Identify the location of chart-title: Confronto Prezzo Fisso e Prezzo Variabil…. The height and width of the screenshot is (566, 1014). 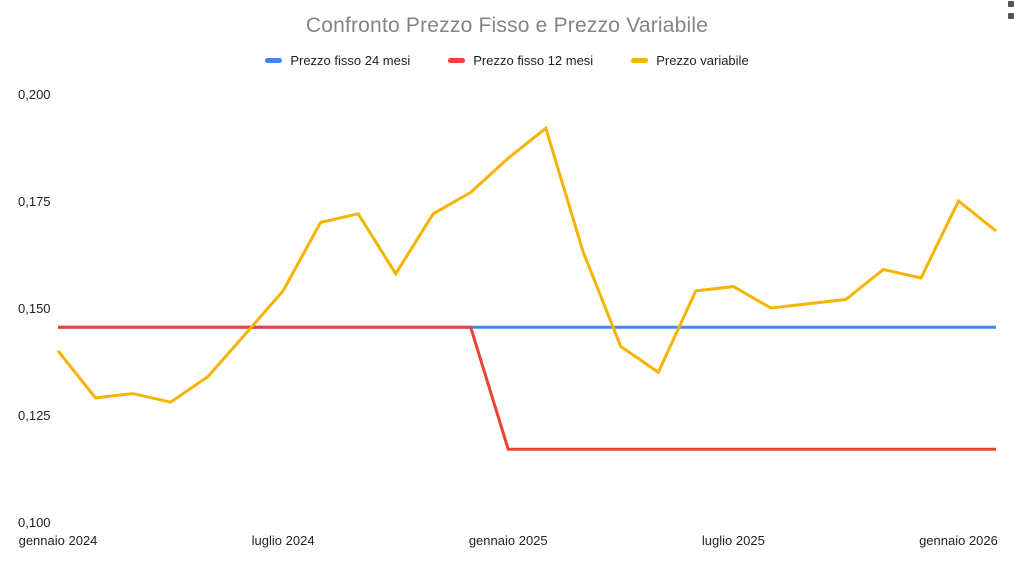
(507, 25).